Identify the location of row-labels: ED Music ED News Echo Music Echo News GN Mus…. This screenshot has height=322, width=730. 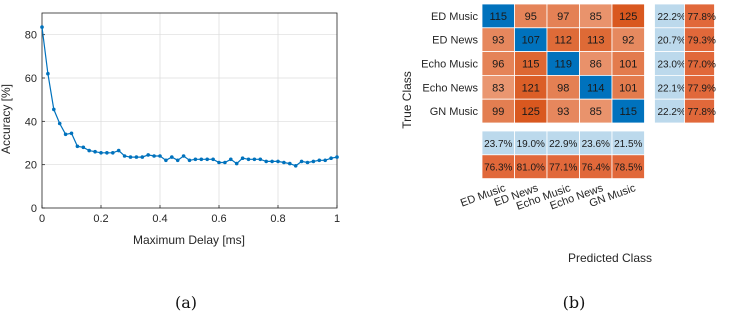
(449, 64).